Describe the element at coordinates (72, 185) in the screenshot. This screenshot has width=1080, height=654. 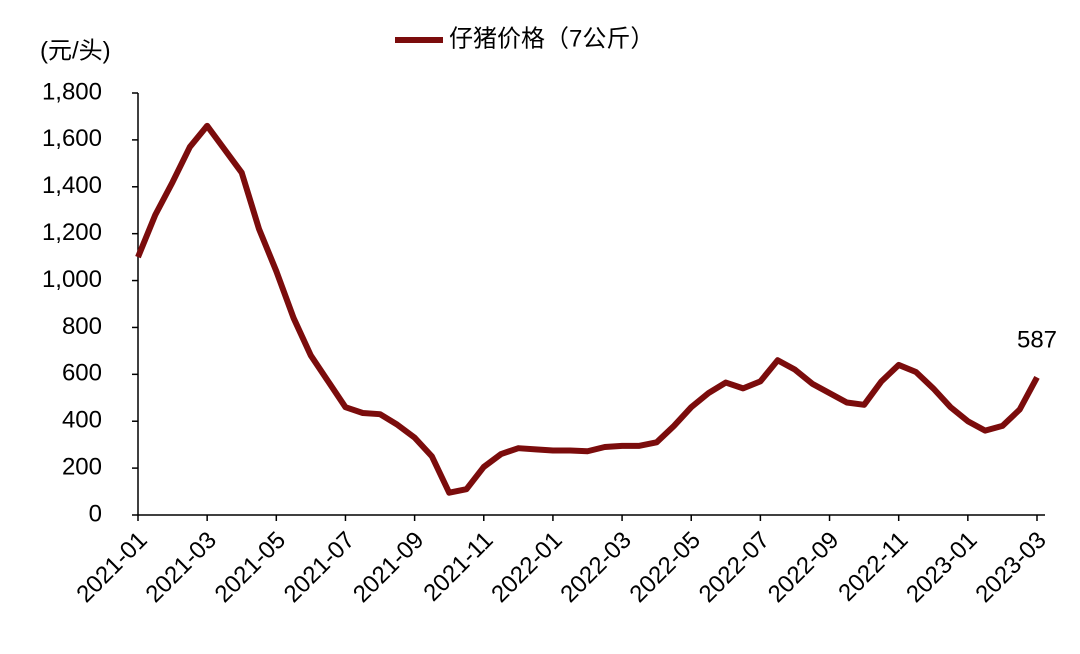
I see `y-tick-label: 1,400` at that location.